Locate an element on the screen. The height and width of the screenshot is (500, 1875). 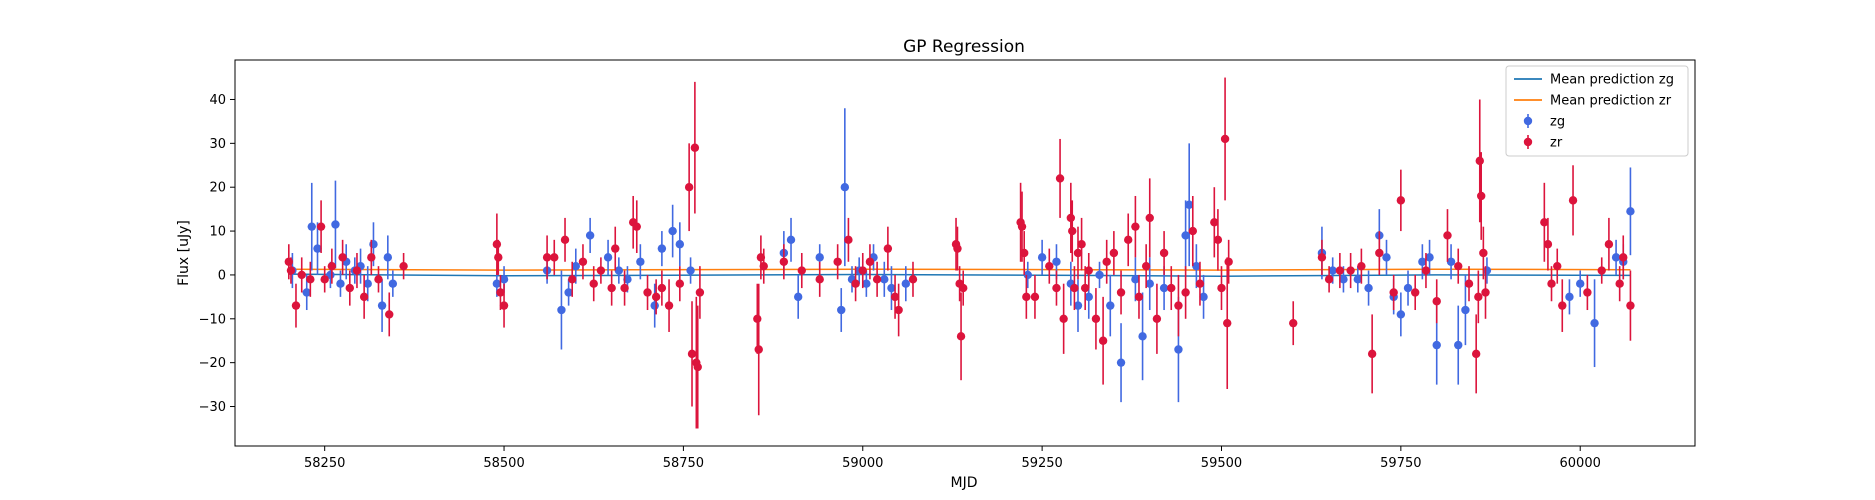
legend-marker-swatch is located at coordinates (1528, 121).